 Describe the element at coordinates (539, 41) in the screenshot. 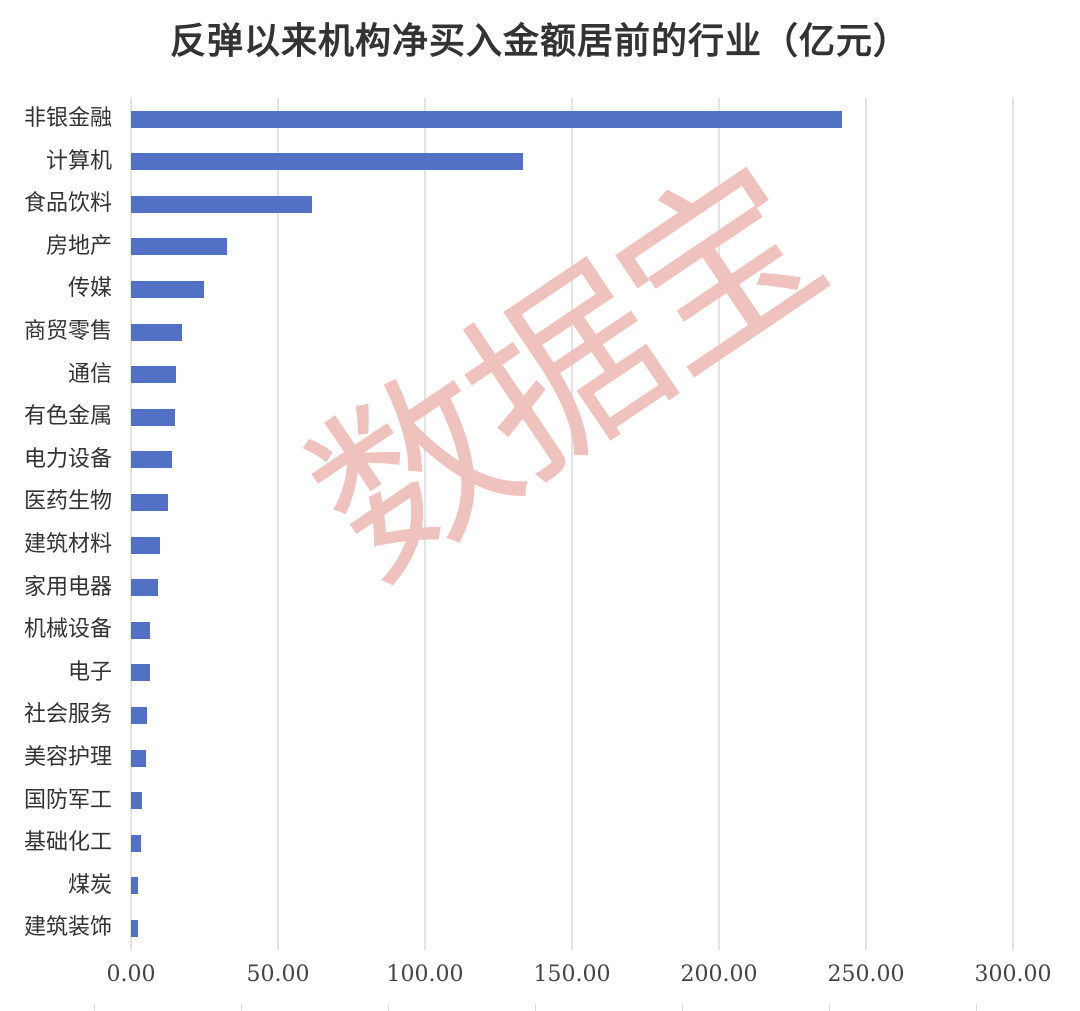

I see `chart-title: 反弹以来机构净买入金额居前的行业（亿元）` at that location.